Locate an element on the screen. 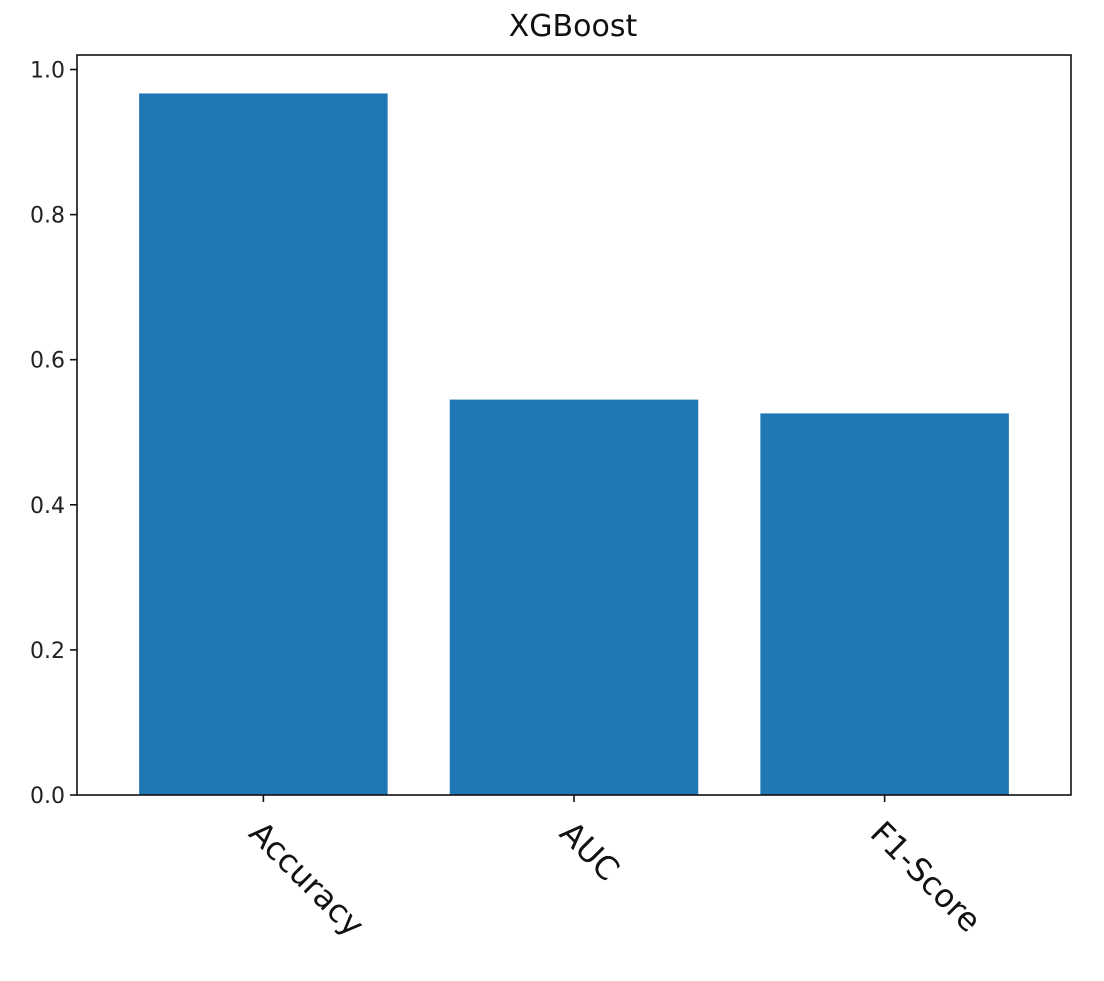 Image resolution: width=1104 pixels, height=981 pixels. y-tick-label: 0.6 is located at coordinates (47, 361).